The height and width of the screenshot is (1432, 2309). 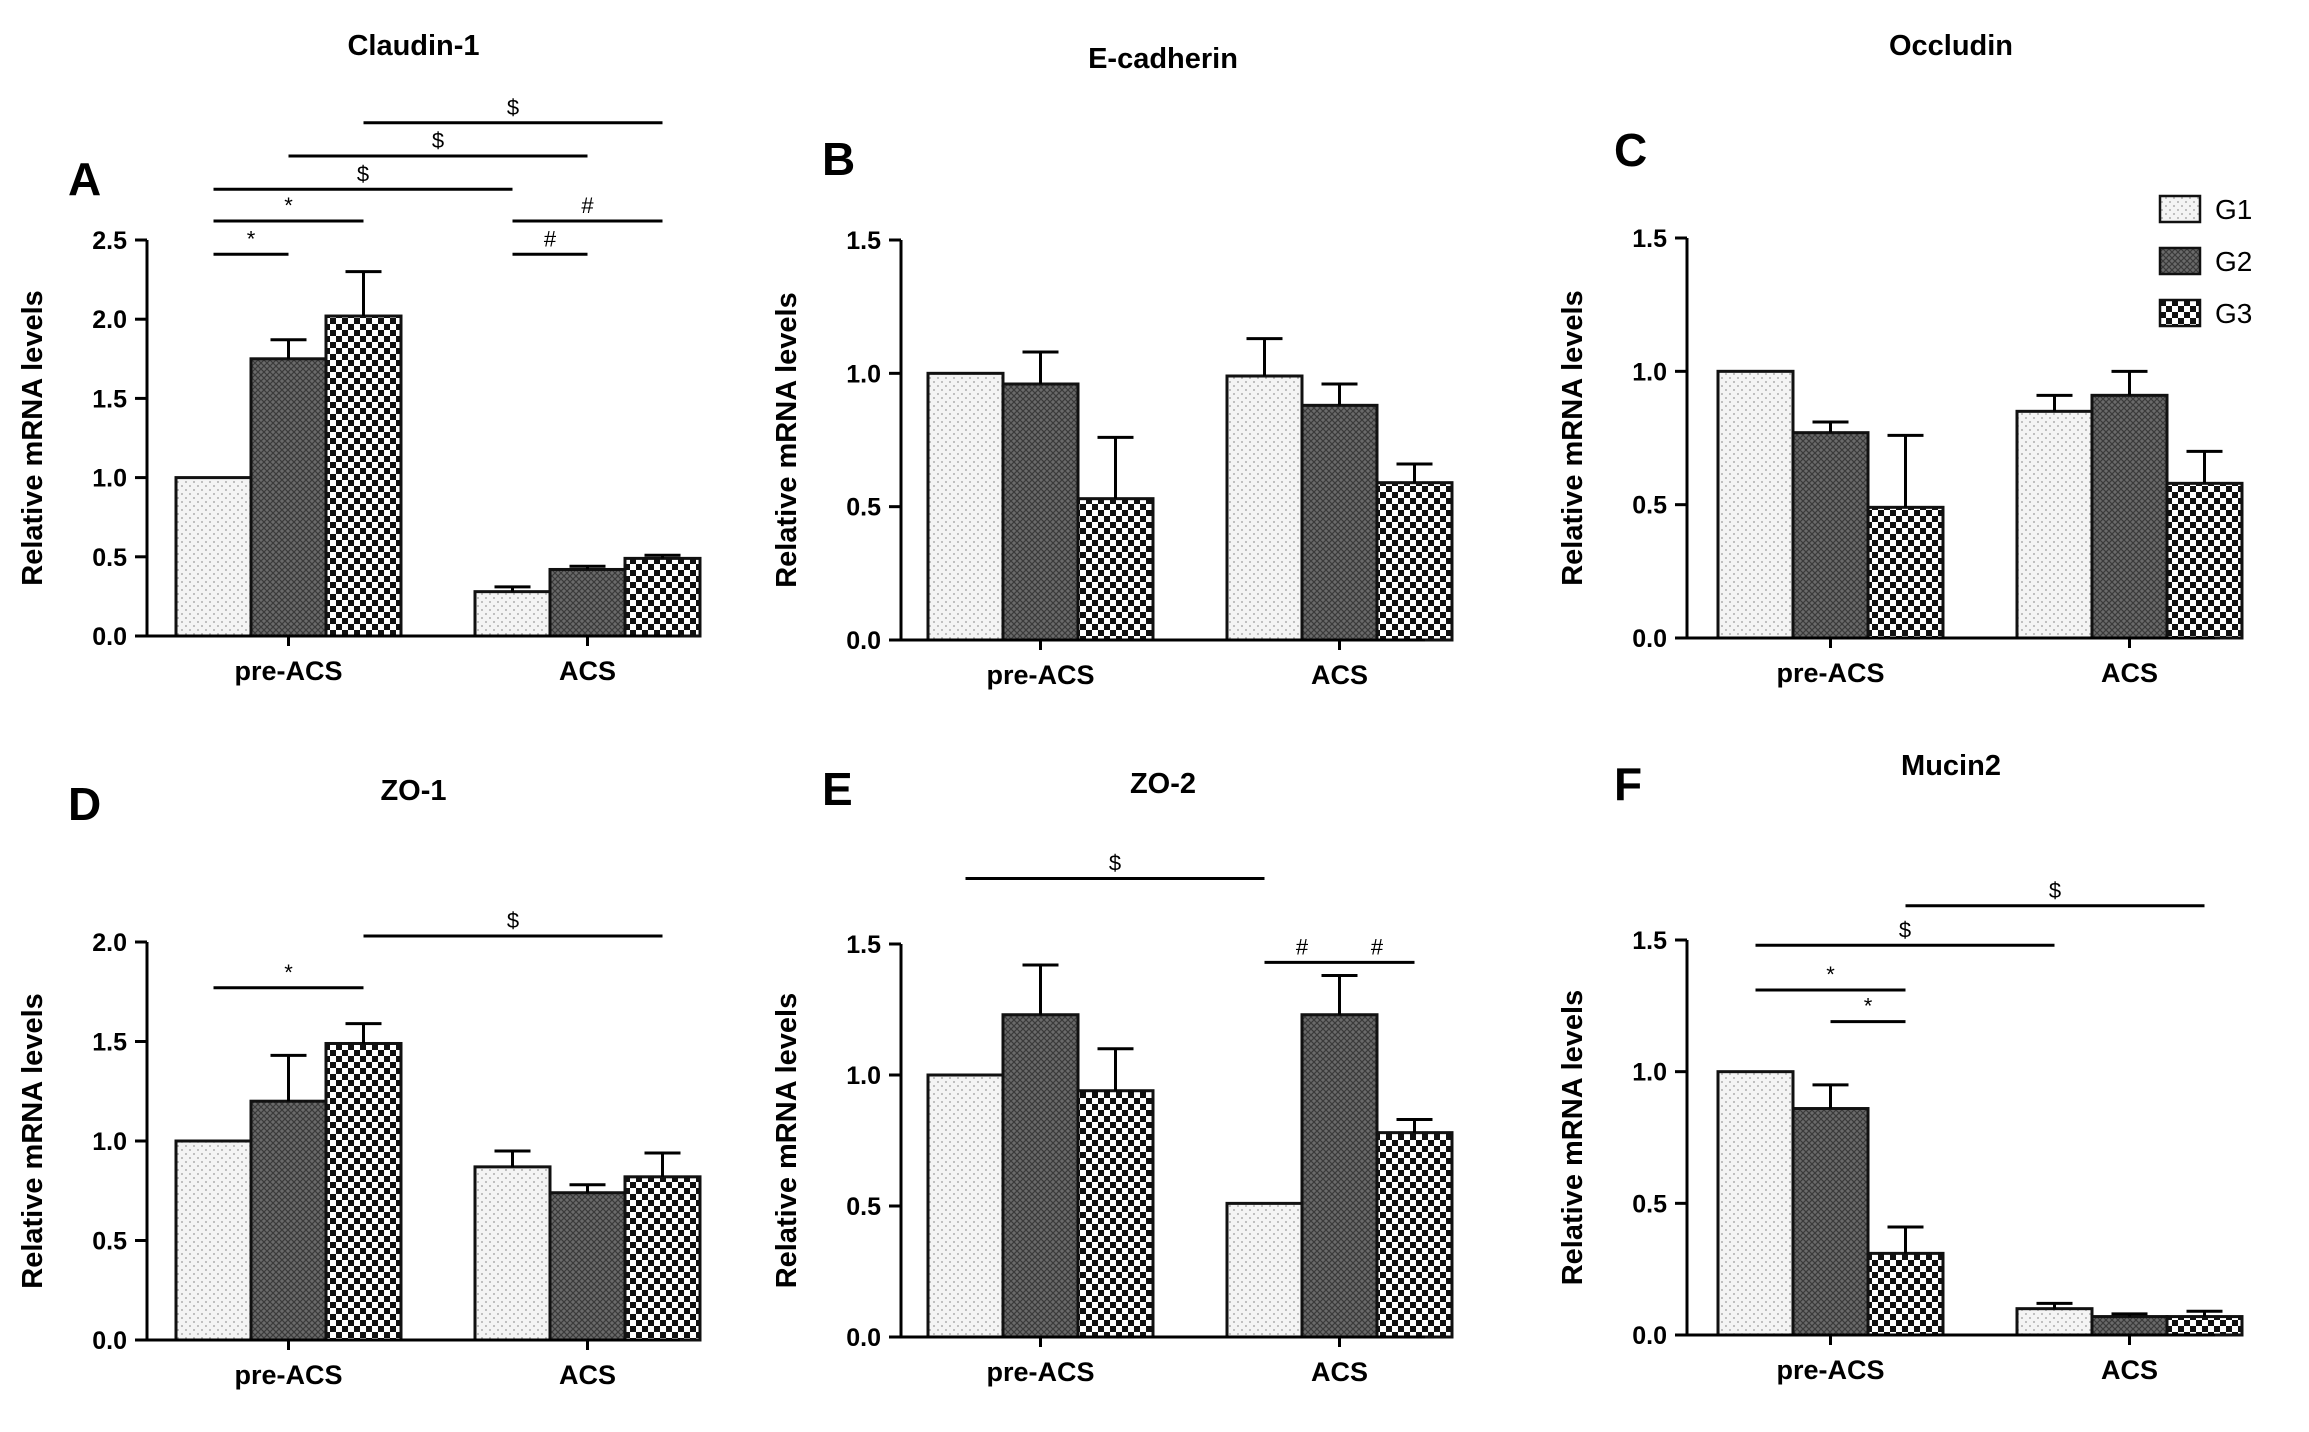 I want to click on chart-title: Mucin2, so click(x=1951, y=766).